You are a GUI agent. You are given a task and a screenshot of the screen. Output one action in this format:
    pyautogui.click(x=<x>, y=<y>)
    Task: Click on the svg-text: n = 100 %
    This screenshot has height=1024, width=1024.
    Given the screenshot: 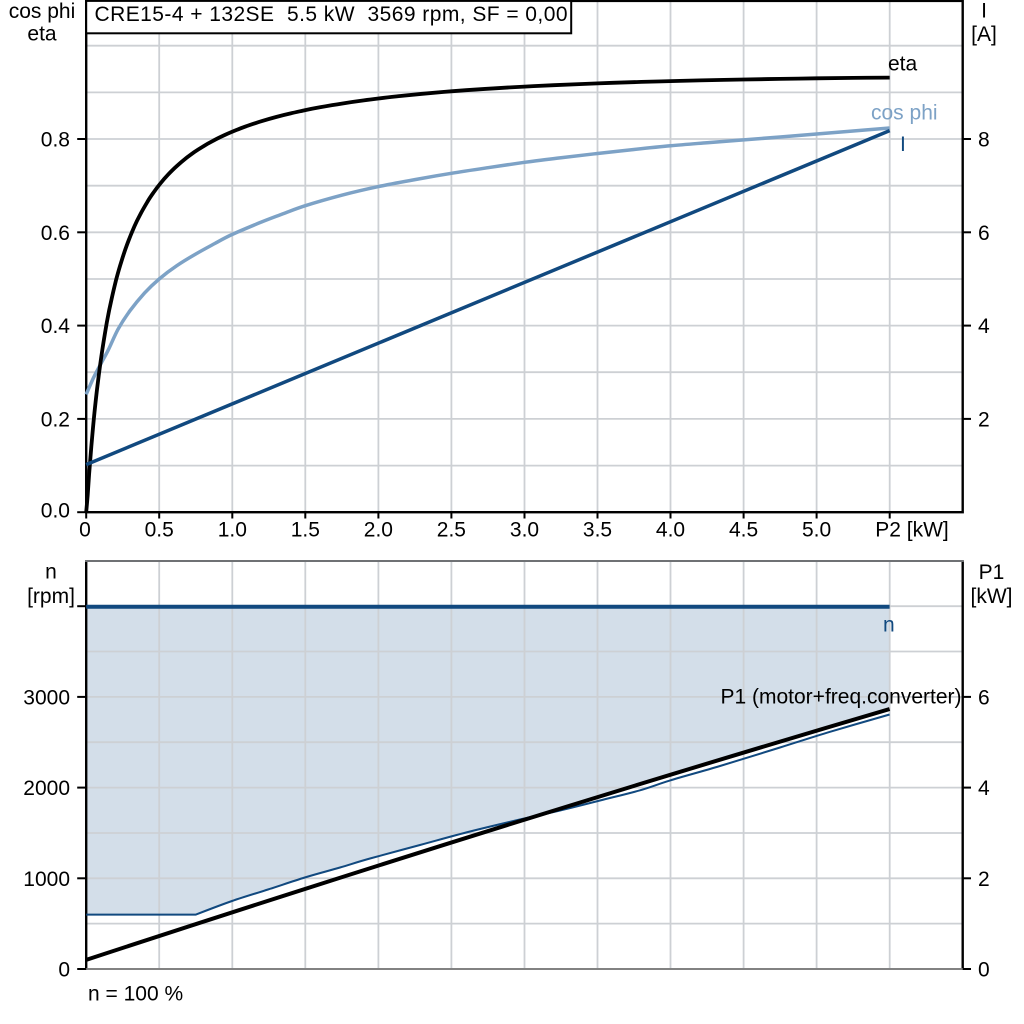 What is the action you would take?
    pyautogui.click(x=135, y=994)
    